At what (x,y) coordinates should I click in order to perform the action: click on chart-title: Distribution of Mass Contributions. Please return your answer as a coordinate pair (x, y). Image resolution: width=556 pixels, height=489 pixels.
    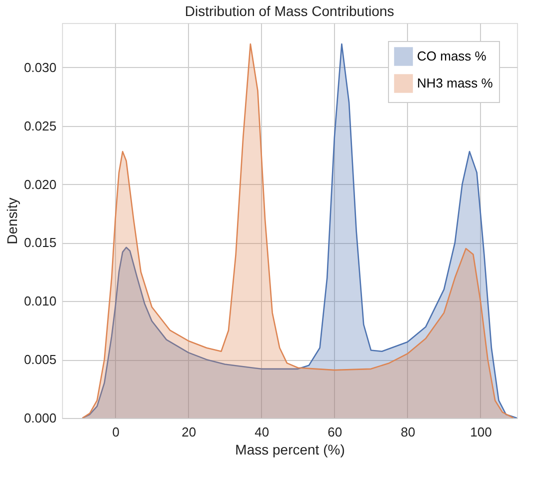
    Looking at the image, I should click on (289, 11).